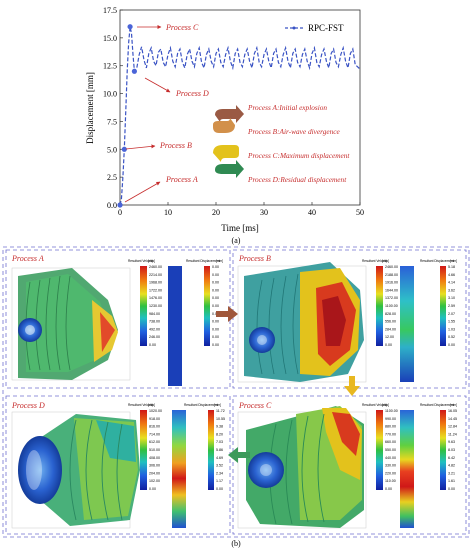  I want to click on legend-tick-label: 880.00, so click(390, 427).